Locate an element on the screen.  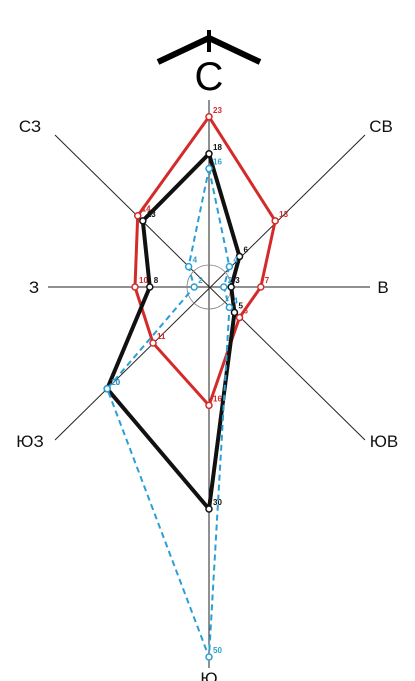
series-blue-value-ne: 4 is located at coordinates (235, 260).